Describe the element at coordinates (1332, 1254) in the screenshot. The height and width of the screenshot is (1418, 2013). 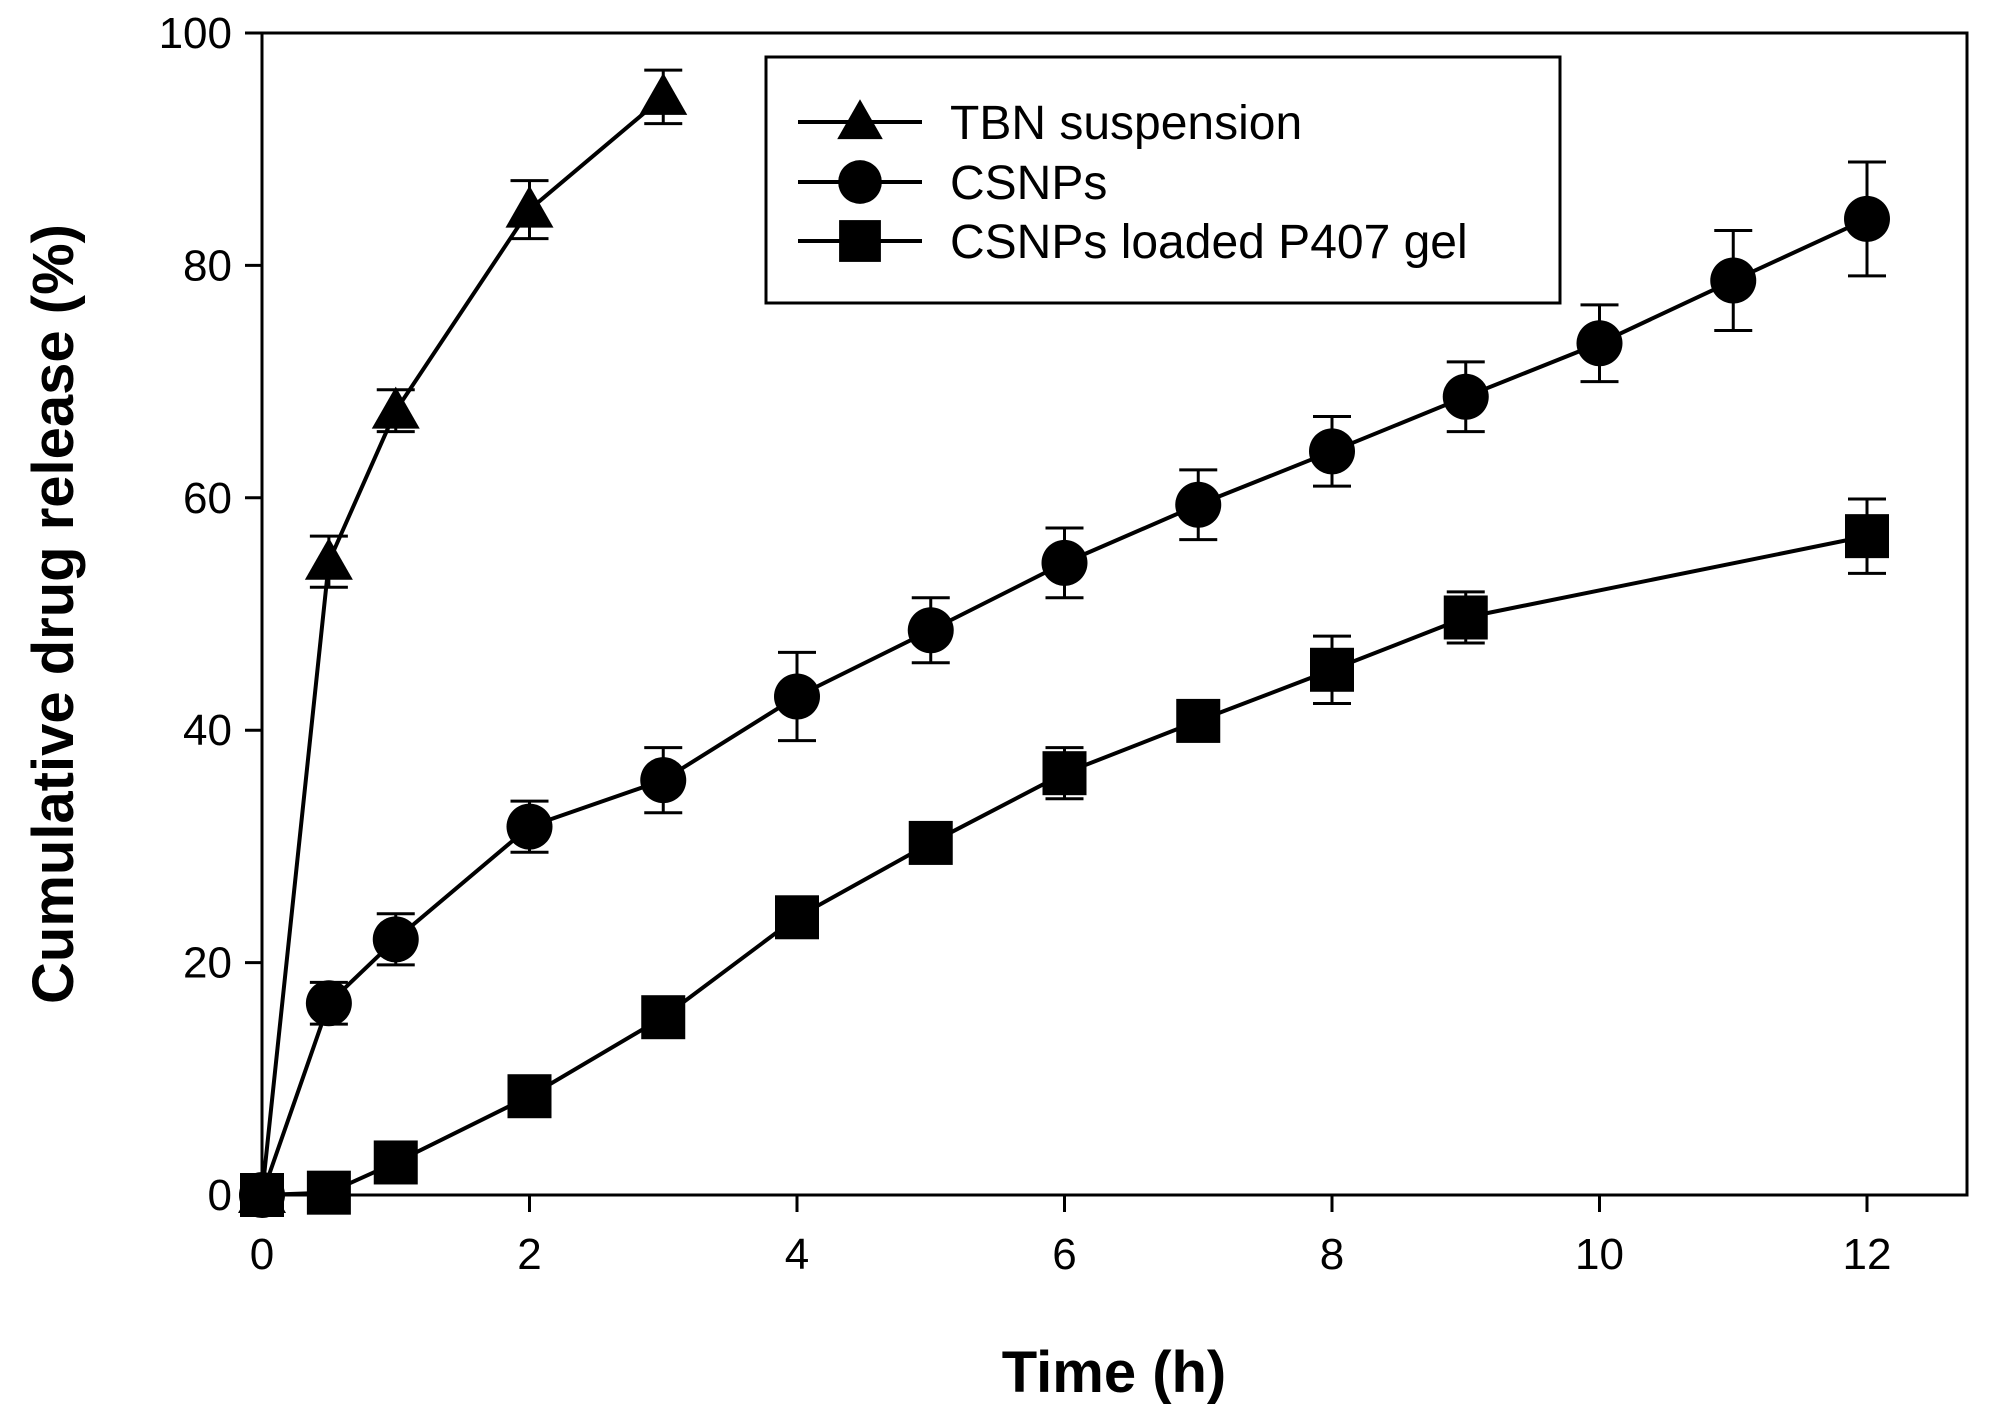
I see `x-tick-label: 8` at that location.